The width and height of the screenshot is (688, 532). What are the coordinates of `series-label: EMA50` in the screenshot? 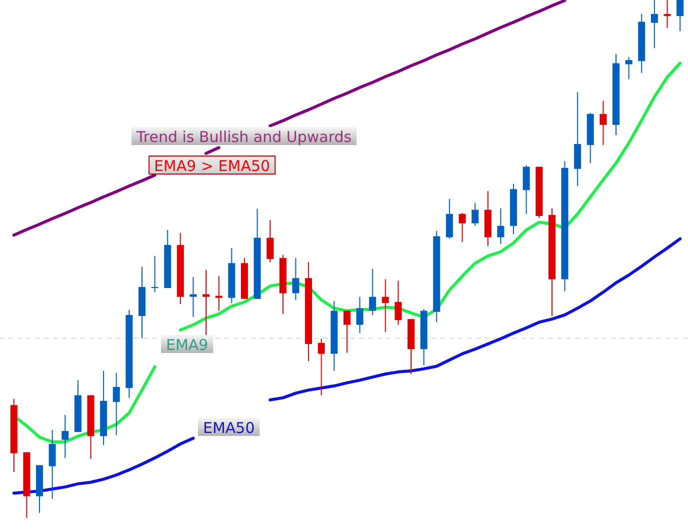 It's located at (229, 428).